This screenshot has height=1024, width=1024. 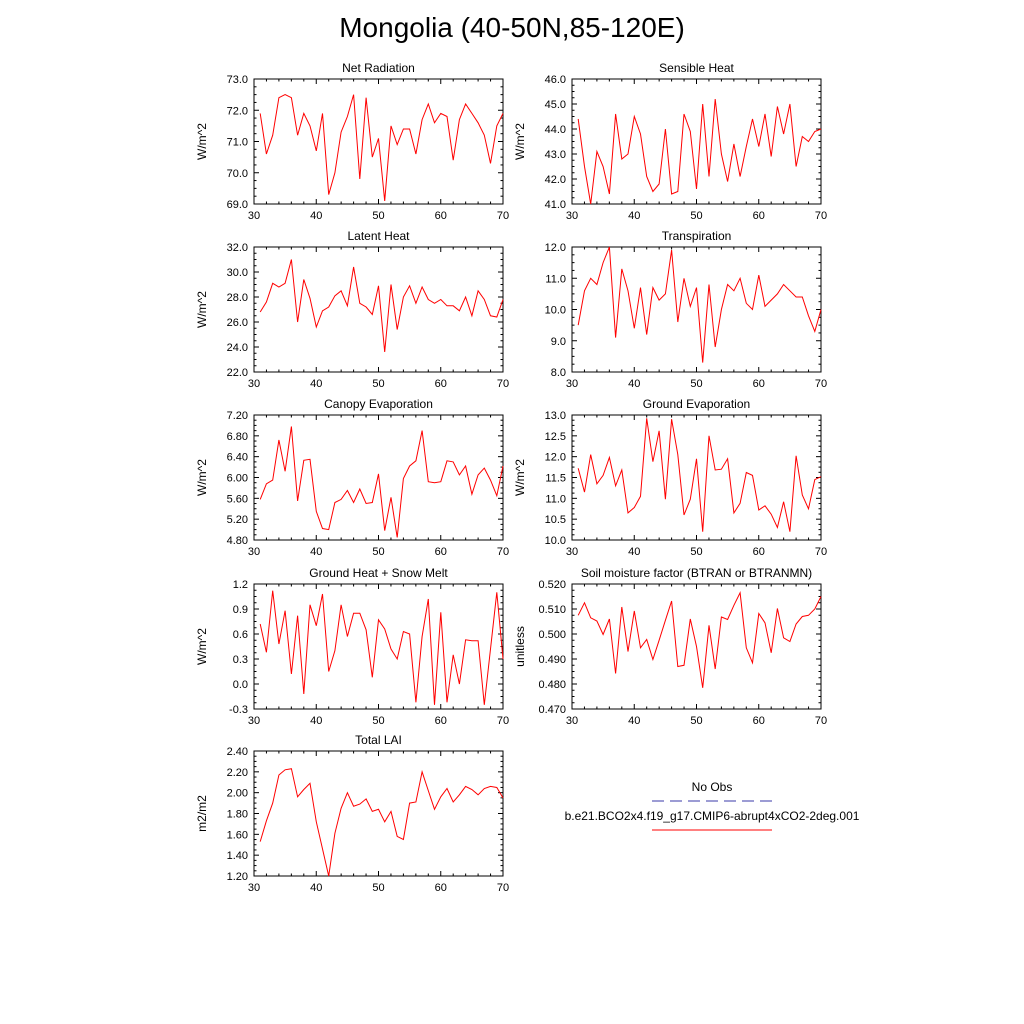 I want to click on y-tick-label: 7.20, so click(x=237, y=416).